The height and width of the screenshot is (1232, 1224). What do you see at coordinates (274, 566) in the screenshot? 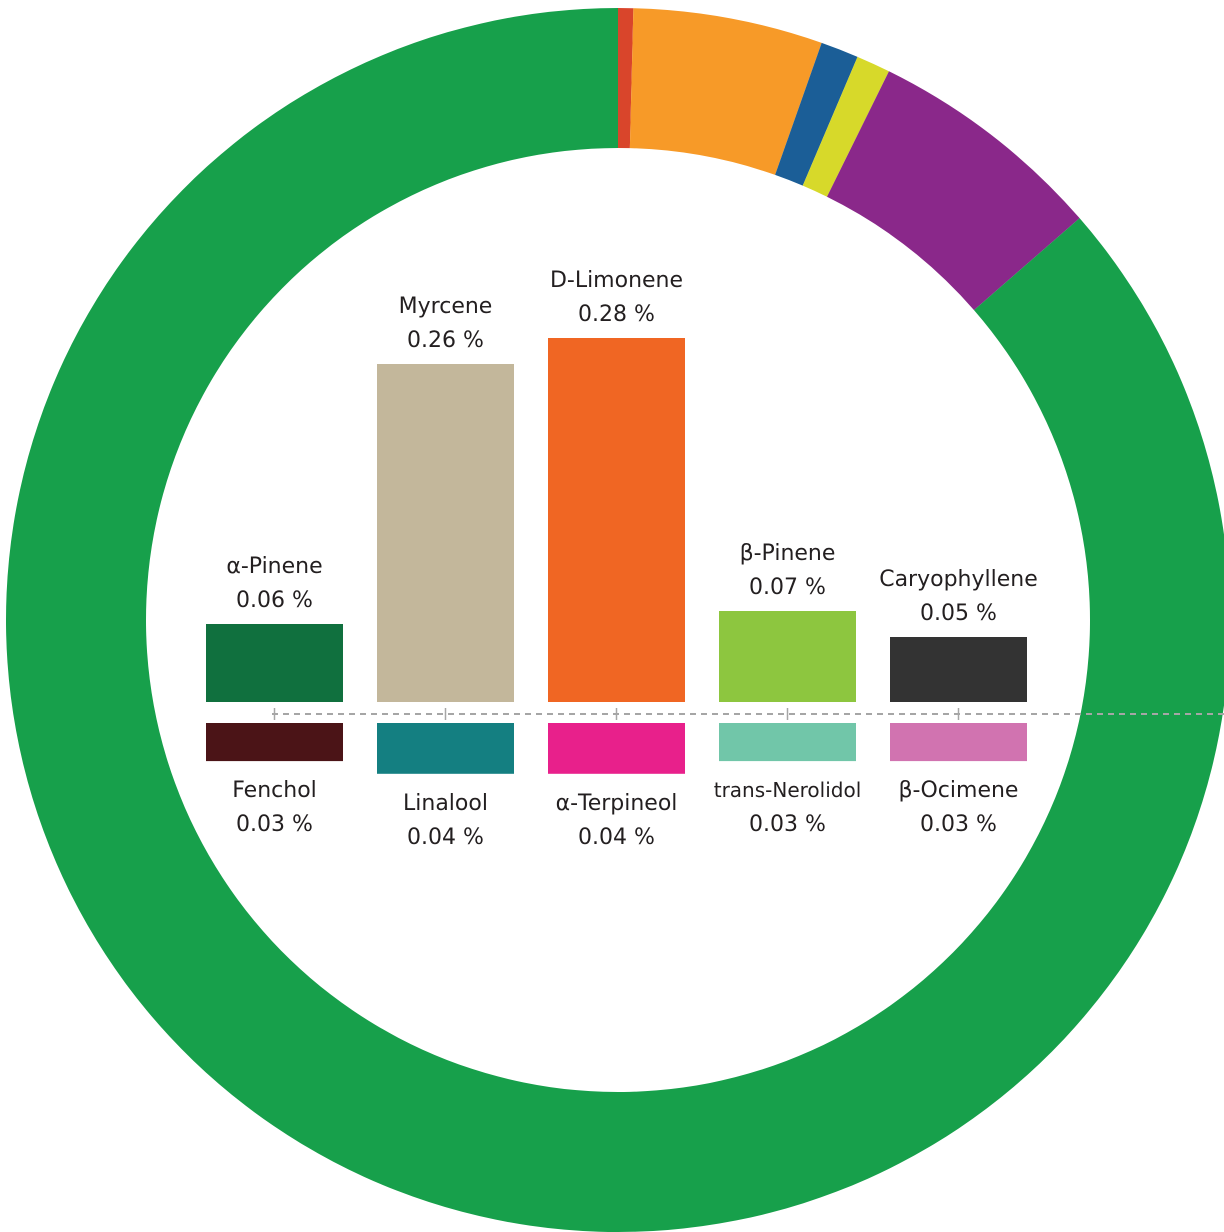
I see `bar-label-name: α-Pinene` at bounding box center [274, 566].